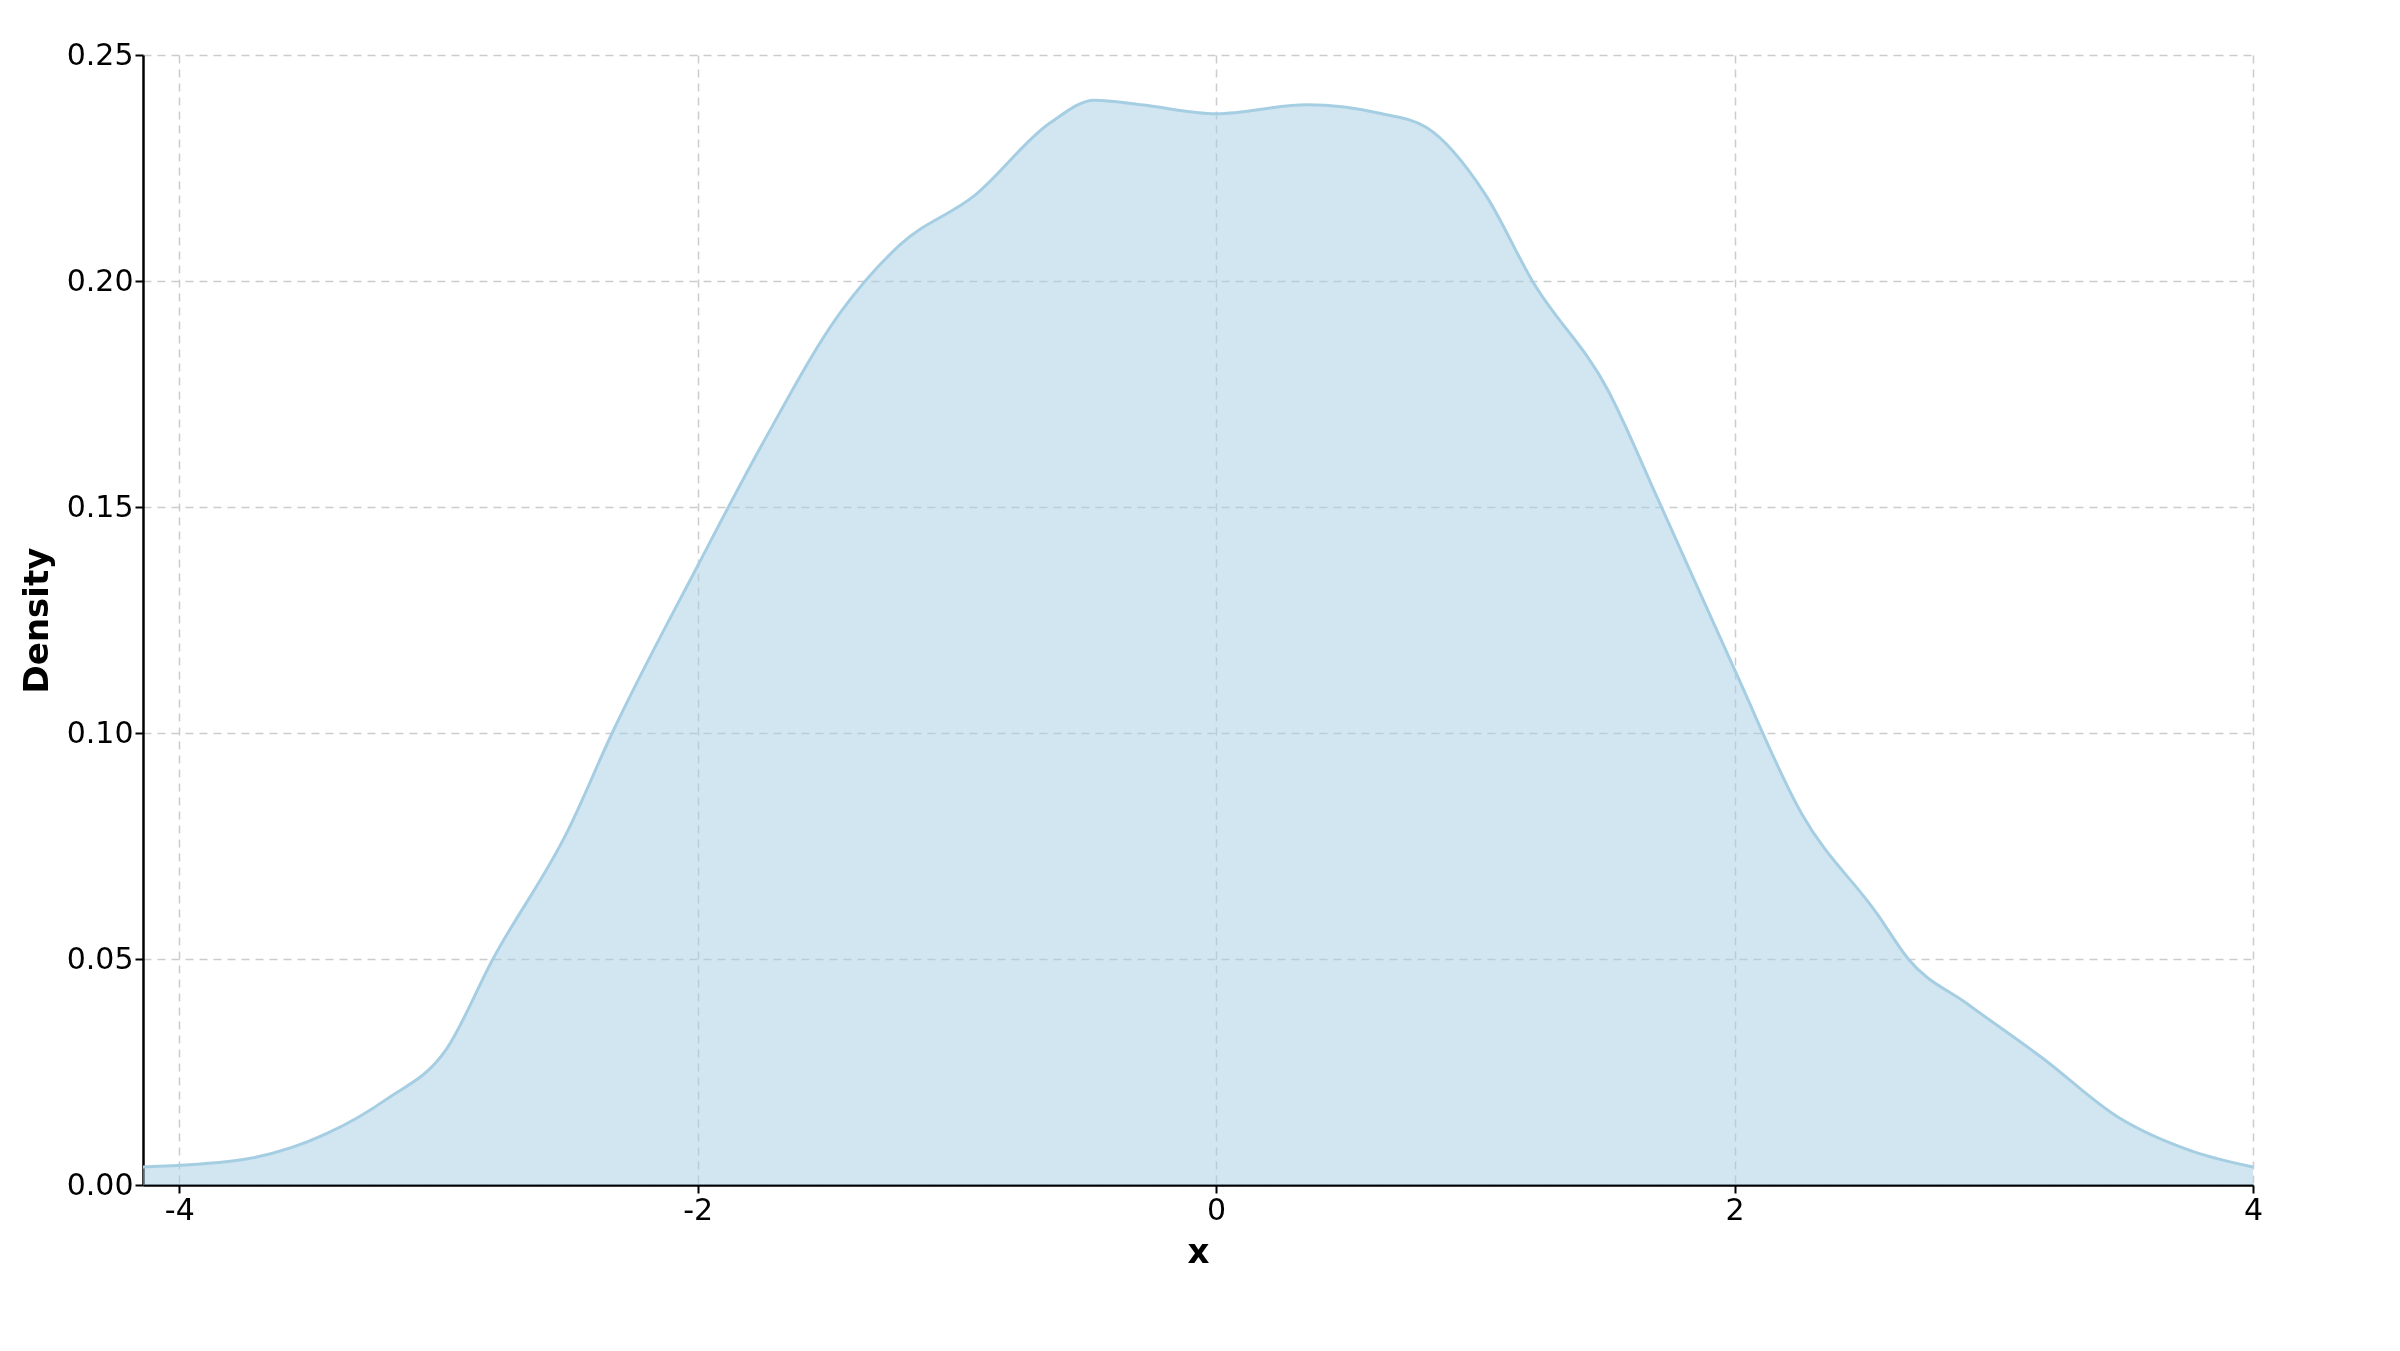  What do you see at coordinates (1217, 1209) in the screenshot?
I see `x-tick-label: 0` at bounding box center [1217, 1209].